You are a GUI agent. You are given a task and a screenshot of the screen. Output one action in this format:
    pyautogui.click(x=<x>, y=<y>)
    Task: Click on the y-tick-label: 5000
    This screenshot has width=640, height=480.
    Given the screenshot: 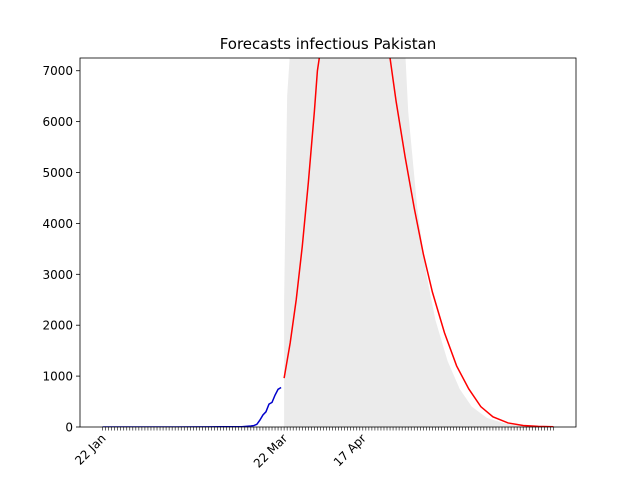 What is the action you would take?
    pyautogui.click(x=57, y=173)
    